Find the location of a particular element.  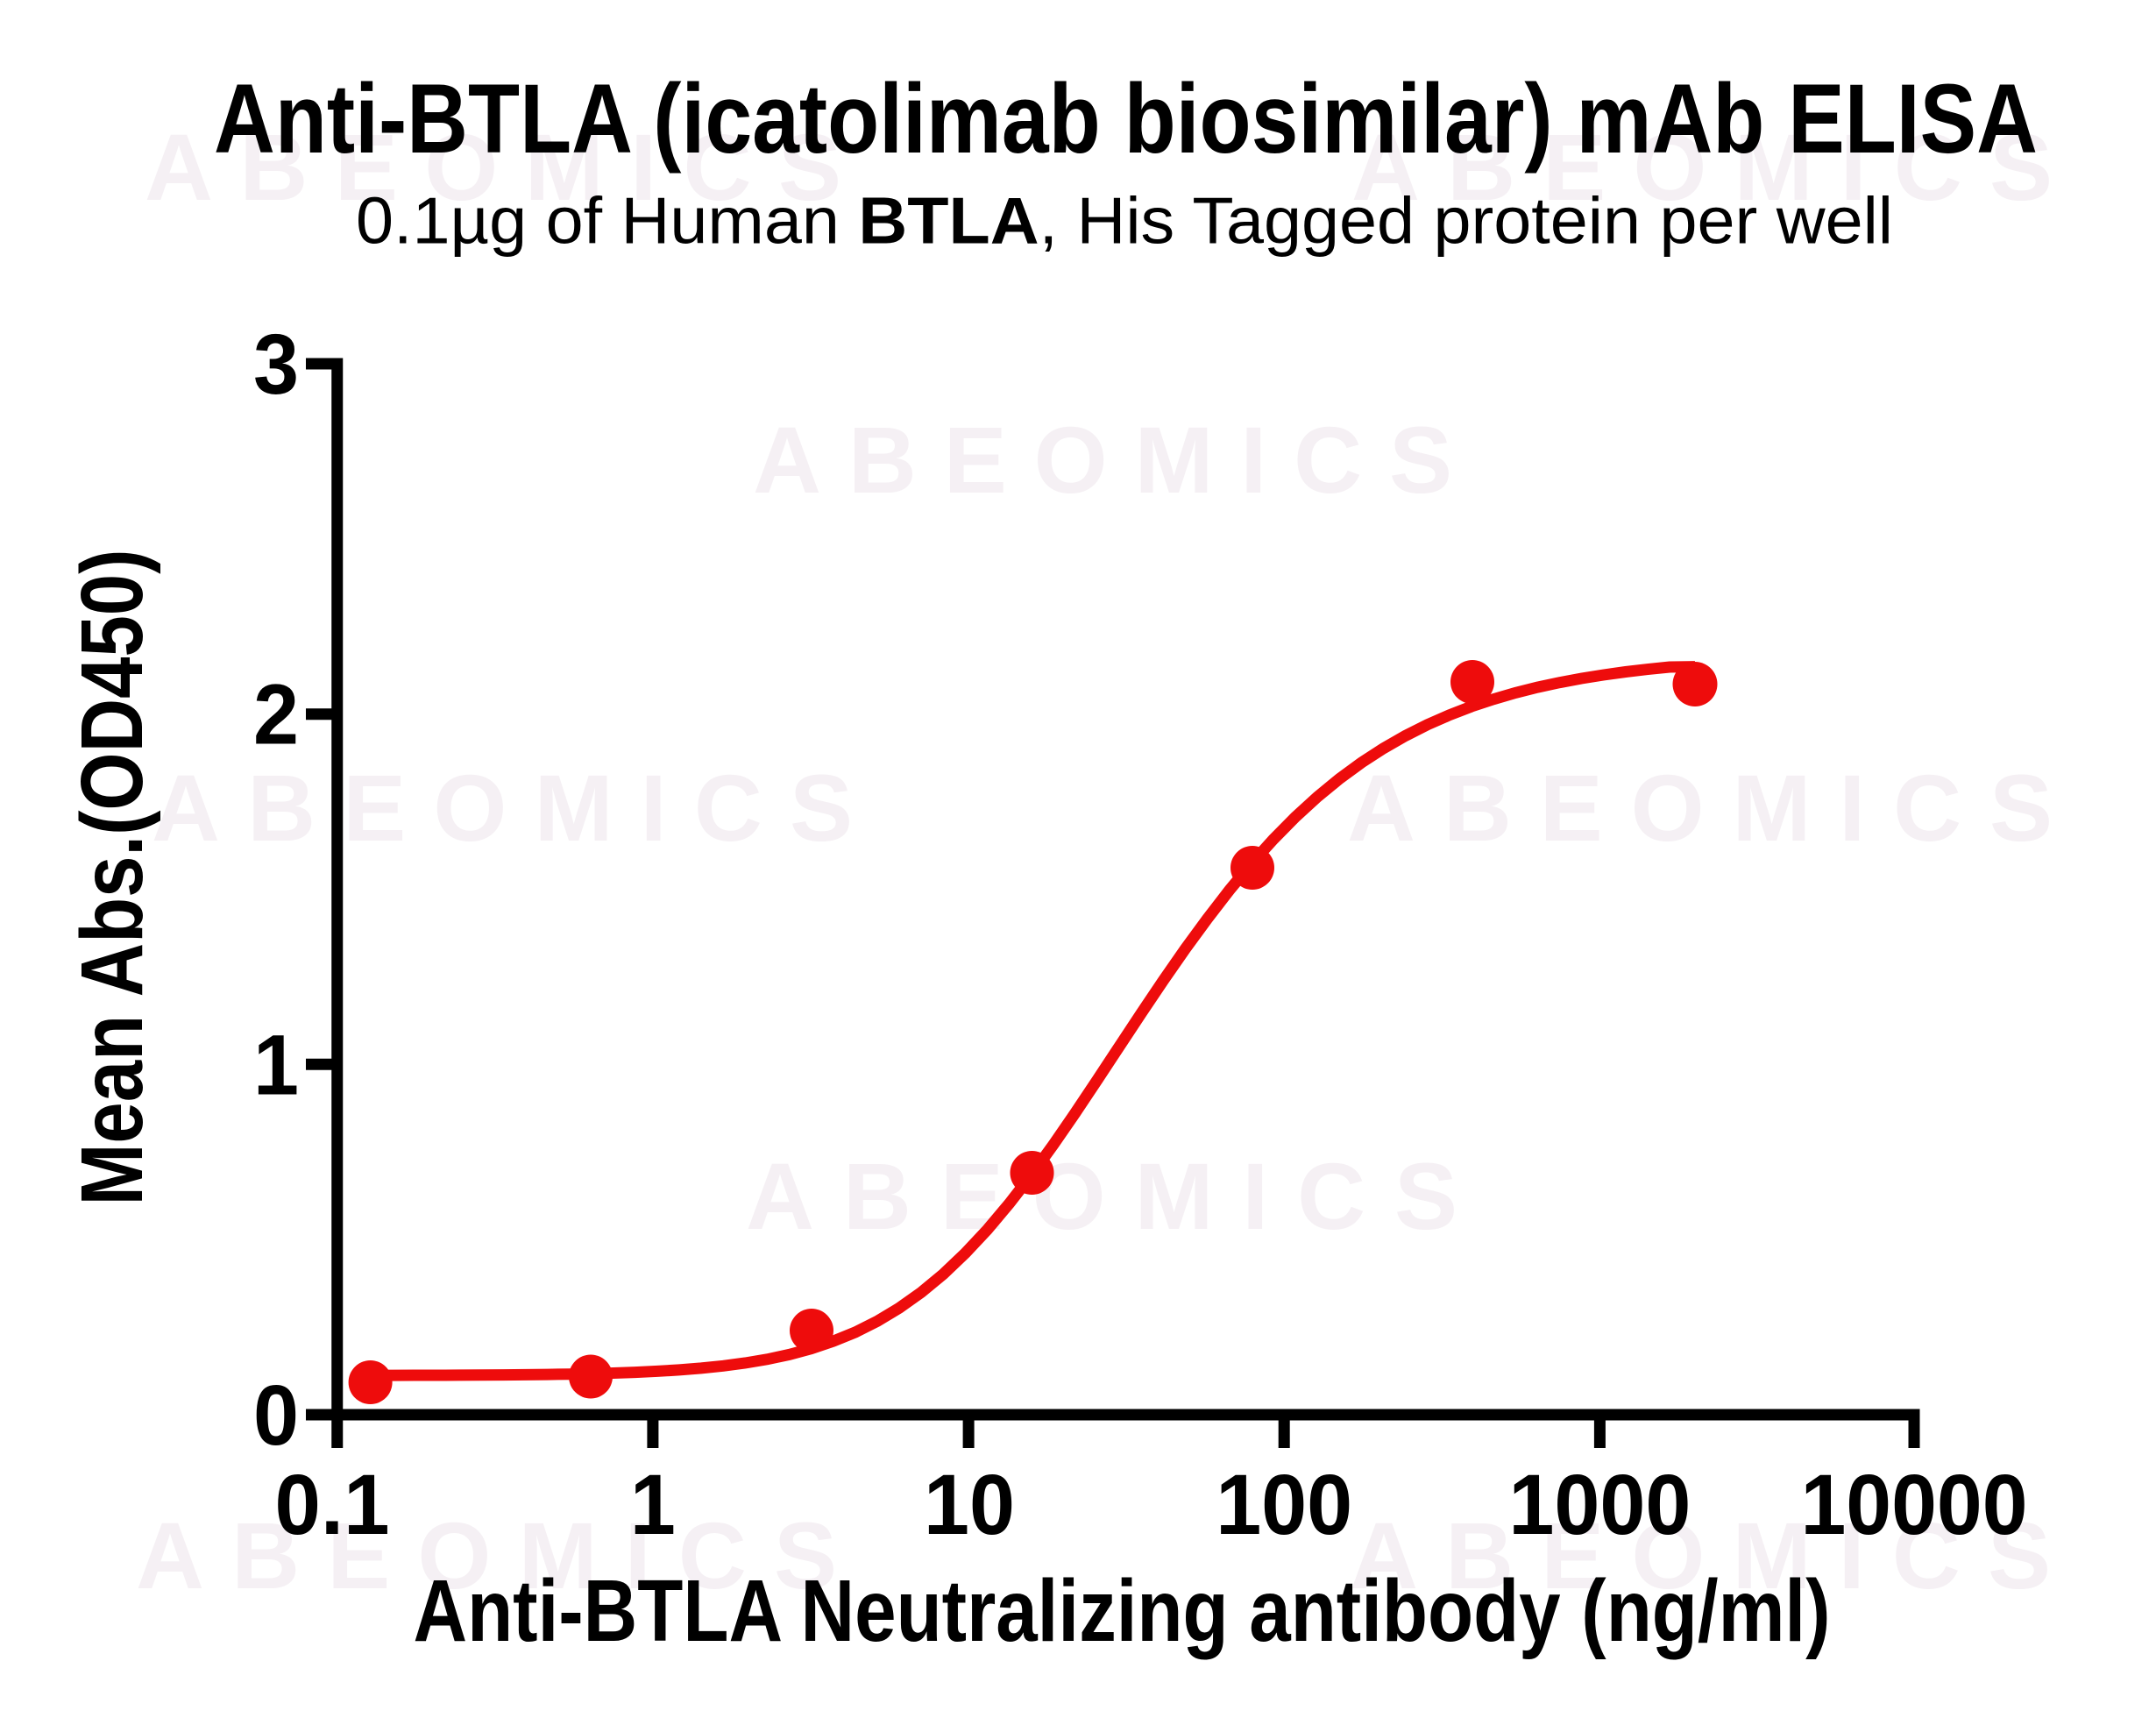

svg-text: 3 is located at coordinates (276, 364).